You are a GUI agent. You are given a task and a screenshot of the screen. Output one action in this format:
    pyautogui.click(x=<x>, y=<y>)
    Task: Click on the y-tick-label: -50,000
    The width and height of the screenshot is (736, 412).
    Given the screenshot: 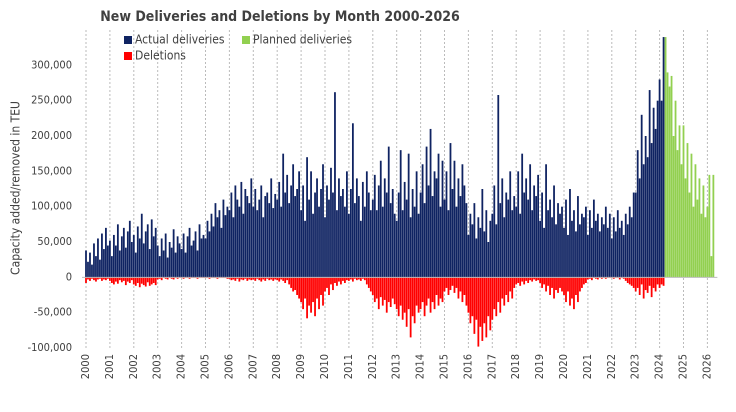 What is the action you would take?
    pyautogui.click(x=53, y=312)
    